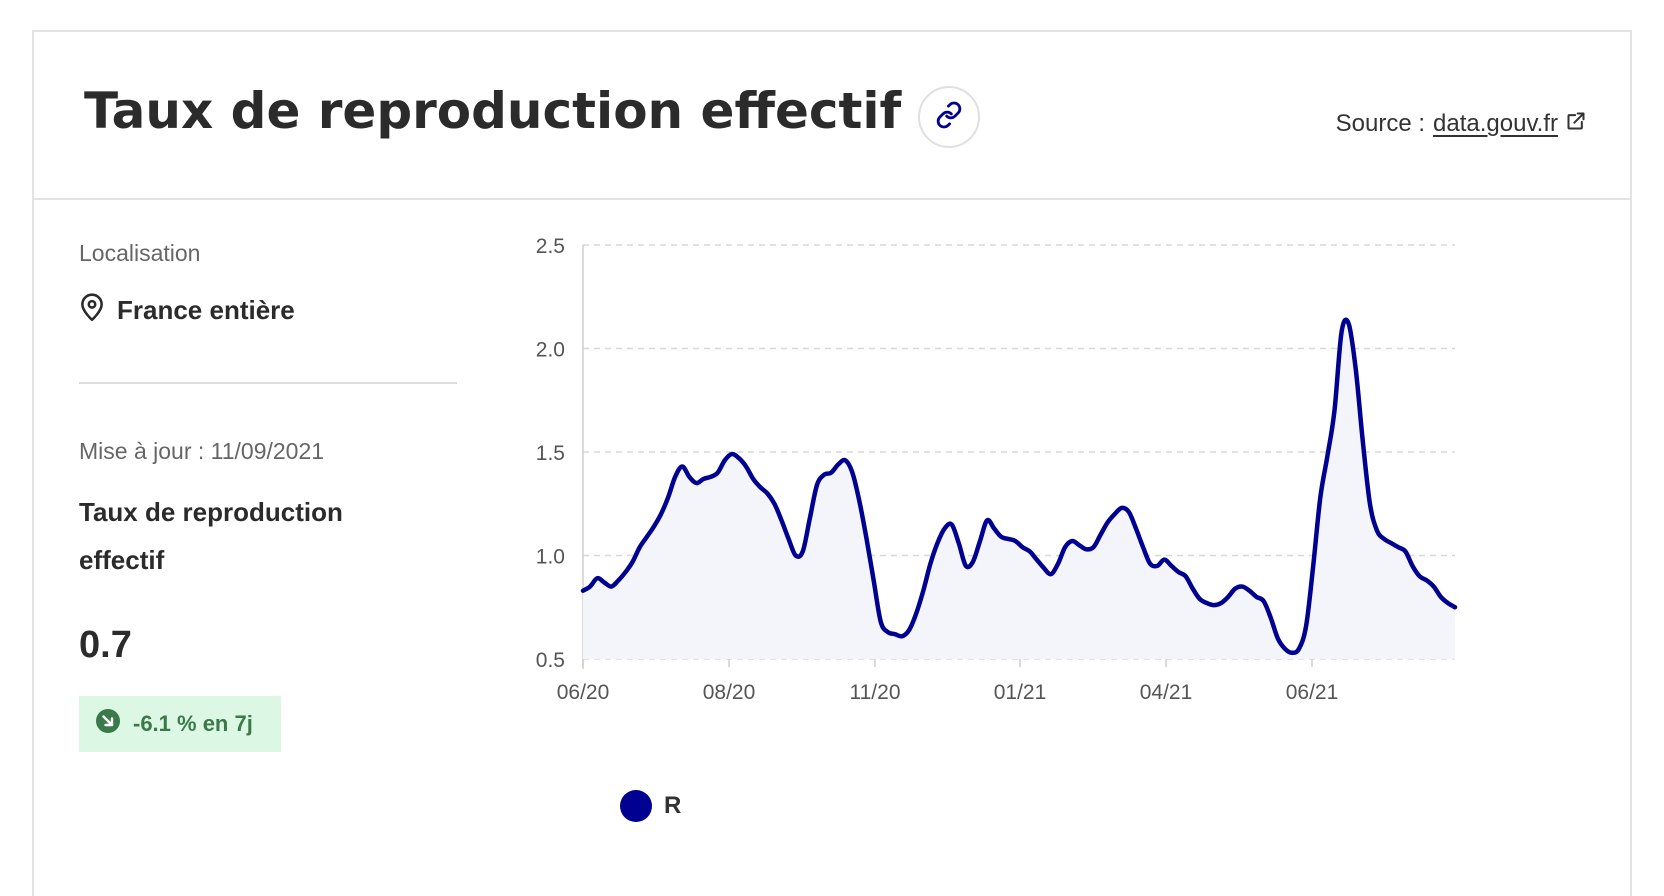 The height and width of the screenshot is (896, 1664). Describe the element at coordinates (583, 692) in the screenshot. I see `x-tick-label: 06/20` at that location.